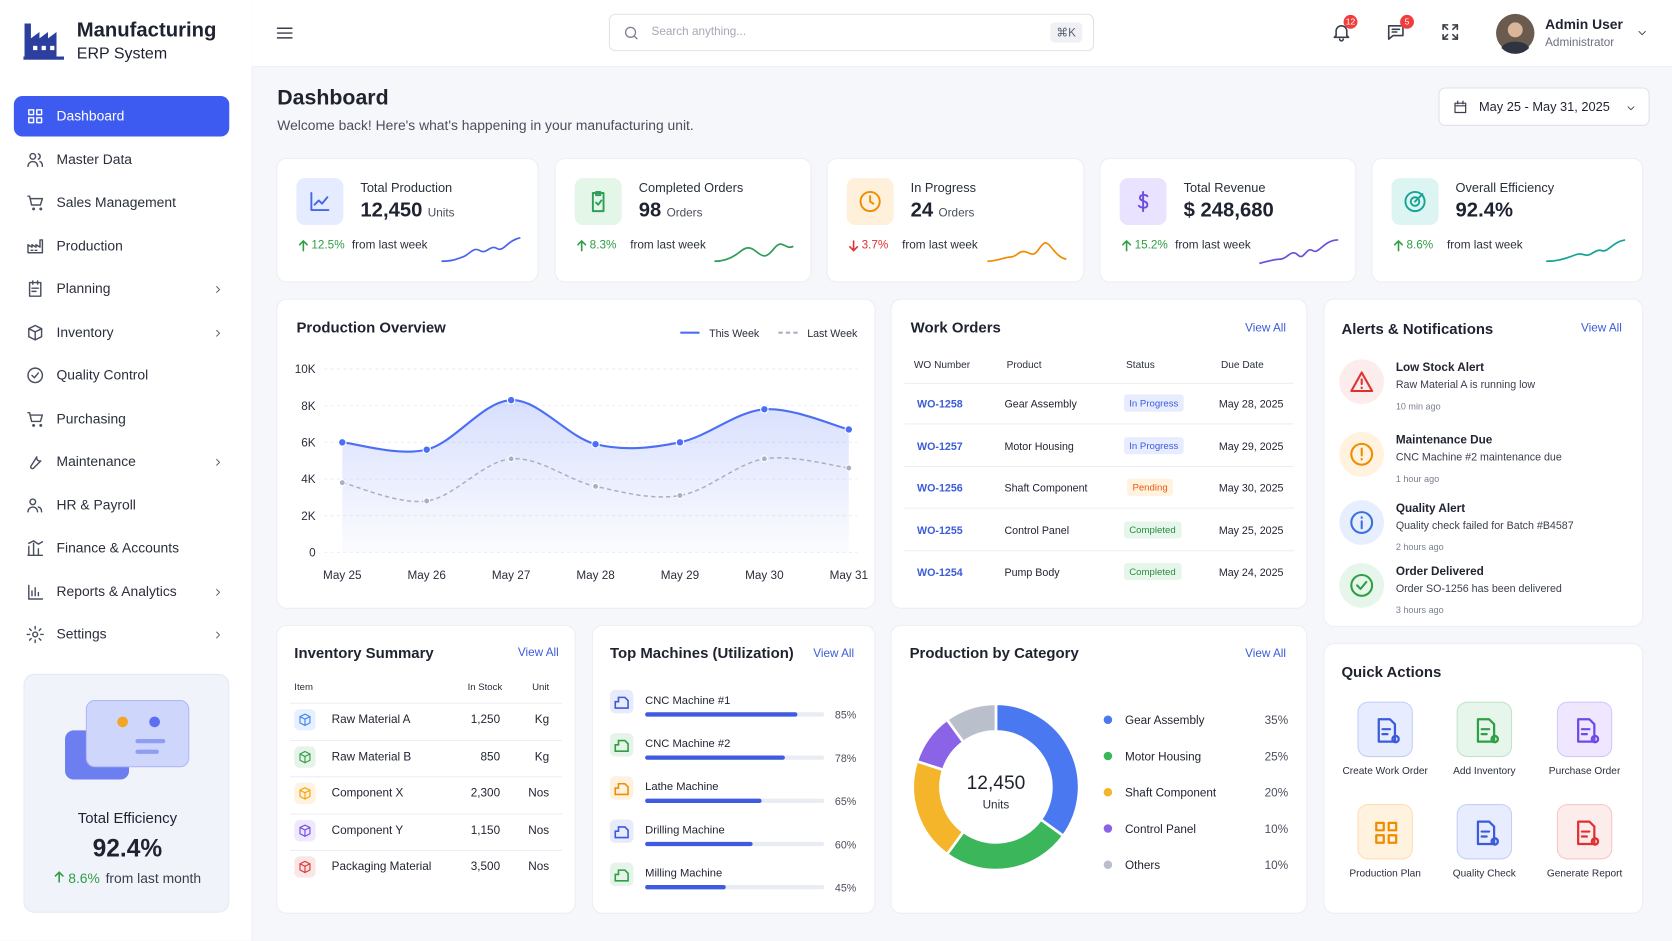  Describe the element at coordinates (328, 245) in the screenshot. I see `kpi-change: 12.5%` at that location.